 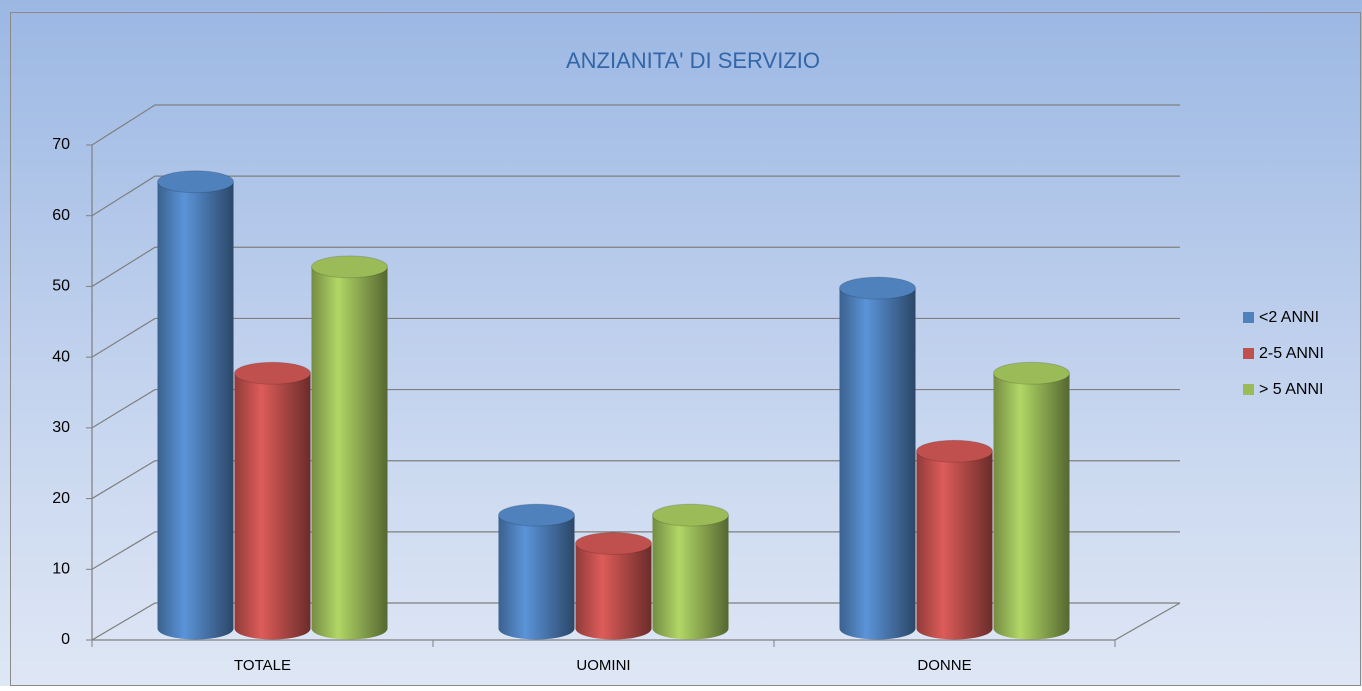 I want to click on chart-title: ANZIANITA' DI SERVIZIO, so click(x=693, y=60).